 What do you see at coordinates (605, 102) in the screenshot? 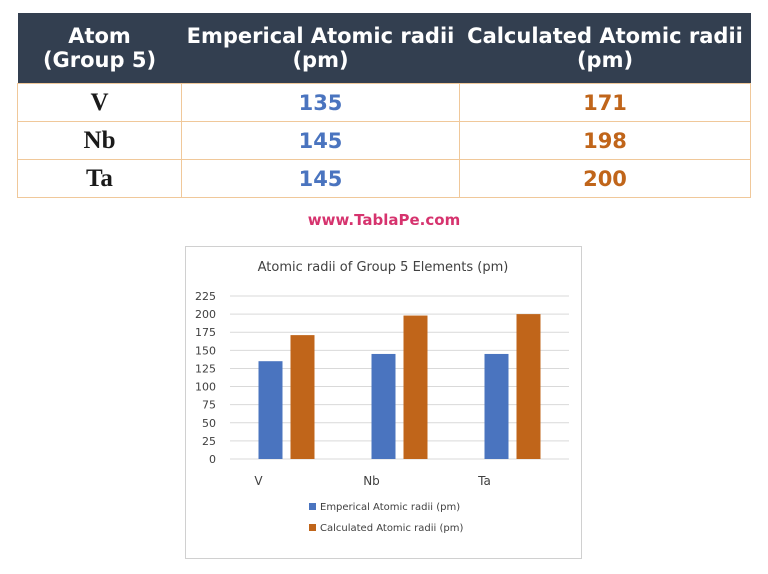
I see `calculated-cell: 171` at bounding box center [605, 102].